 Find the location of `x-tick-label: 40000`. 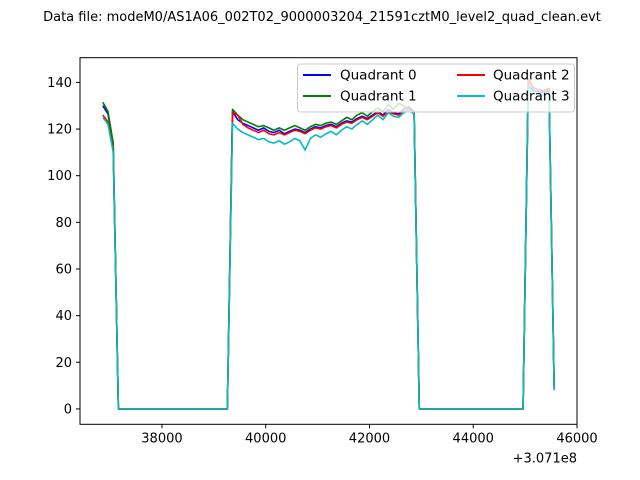

x-tick-label: 40000 is located at coordinates (265, 438).